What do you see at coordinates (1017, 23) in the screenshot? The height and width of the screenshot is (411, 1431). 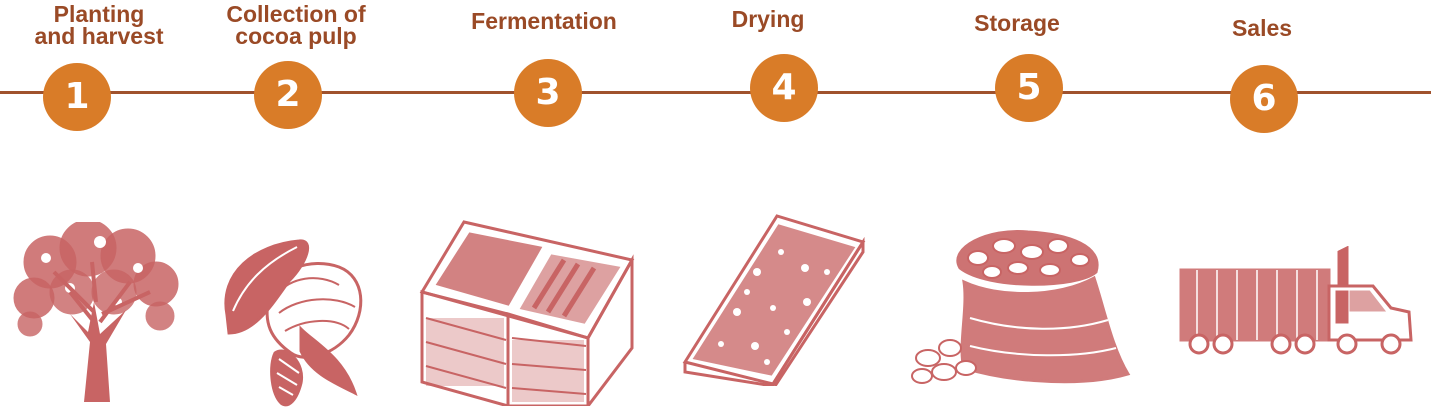 I see `step-5-title: Storage` at bounding box center [1017, 23].